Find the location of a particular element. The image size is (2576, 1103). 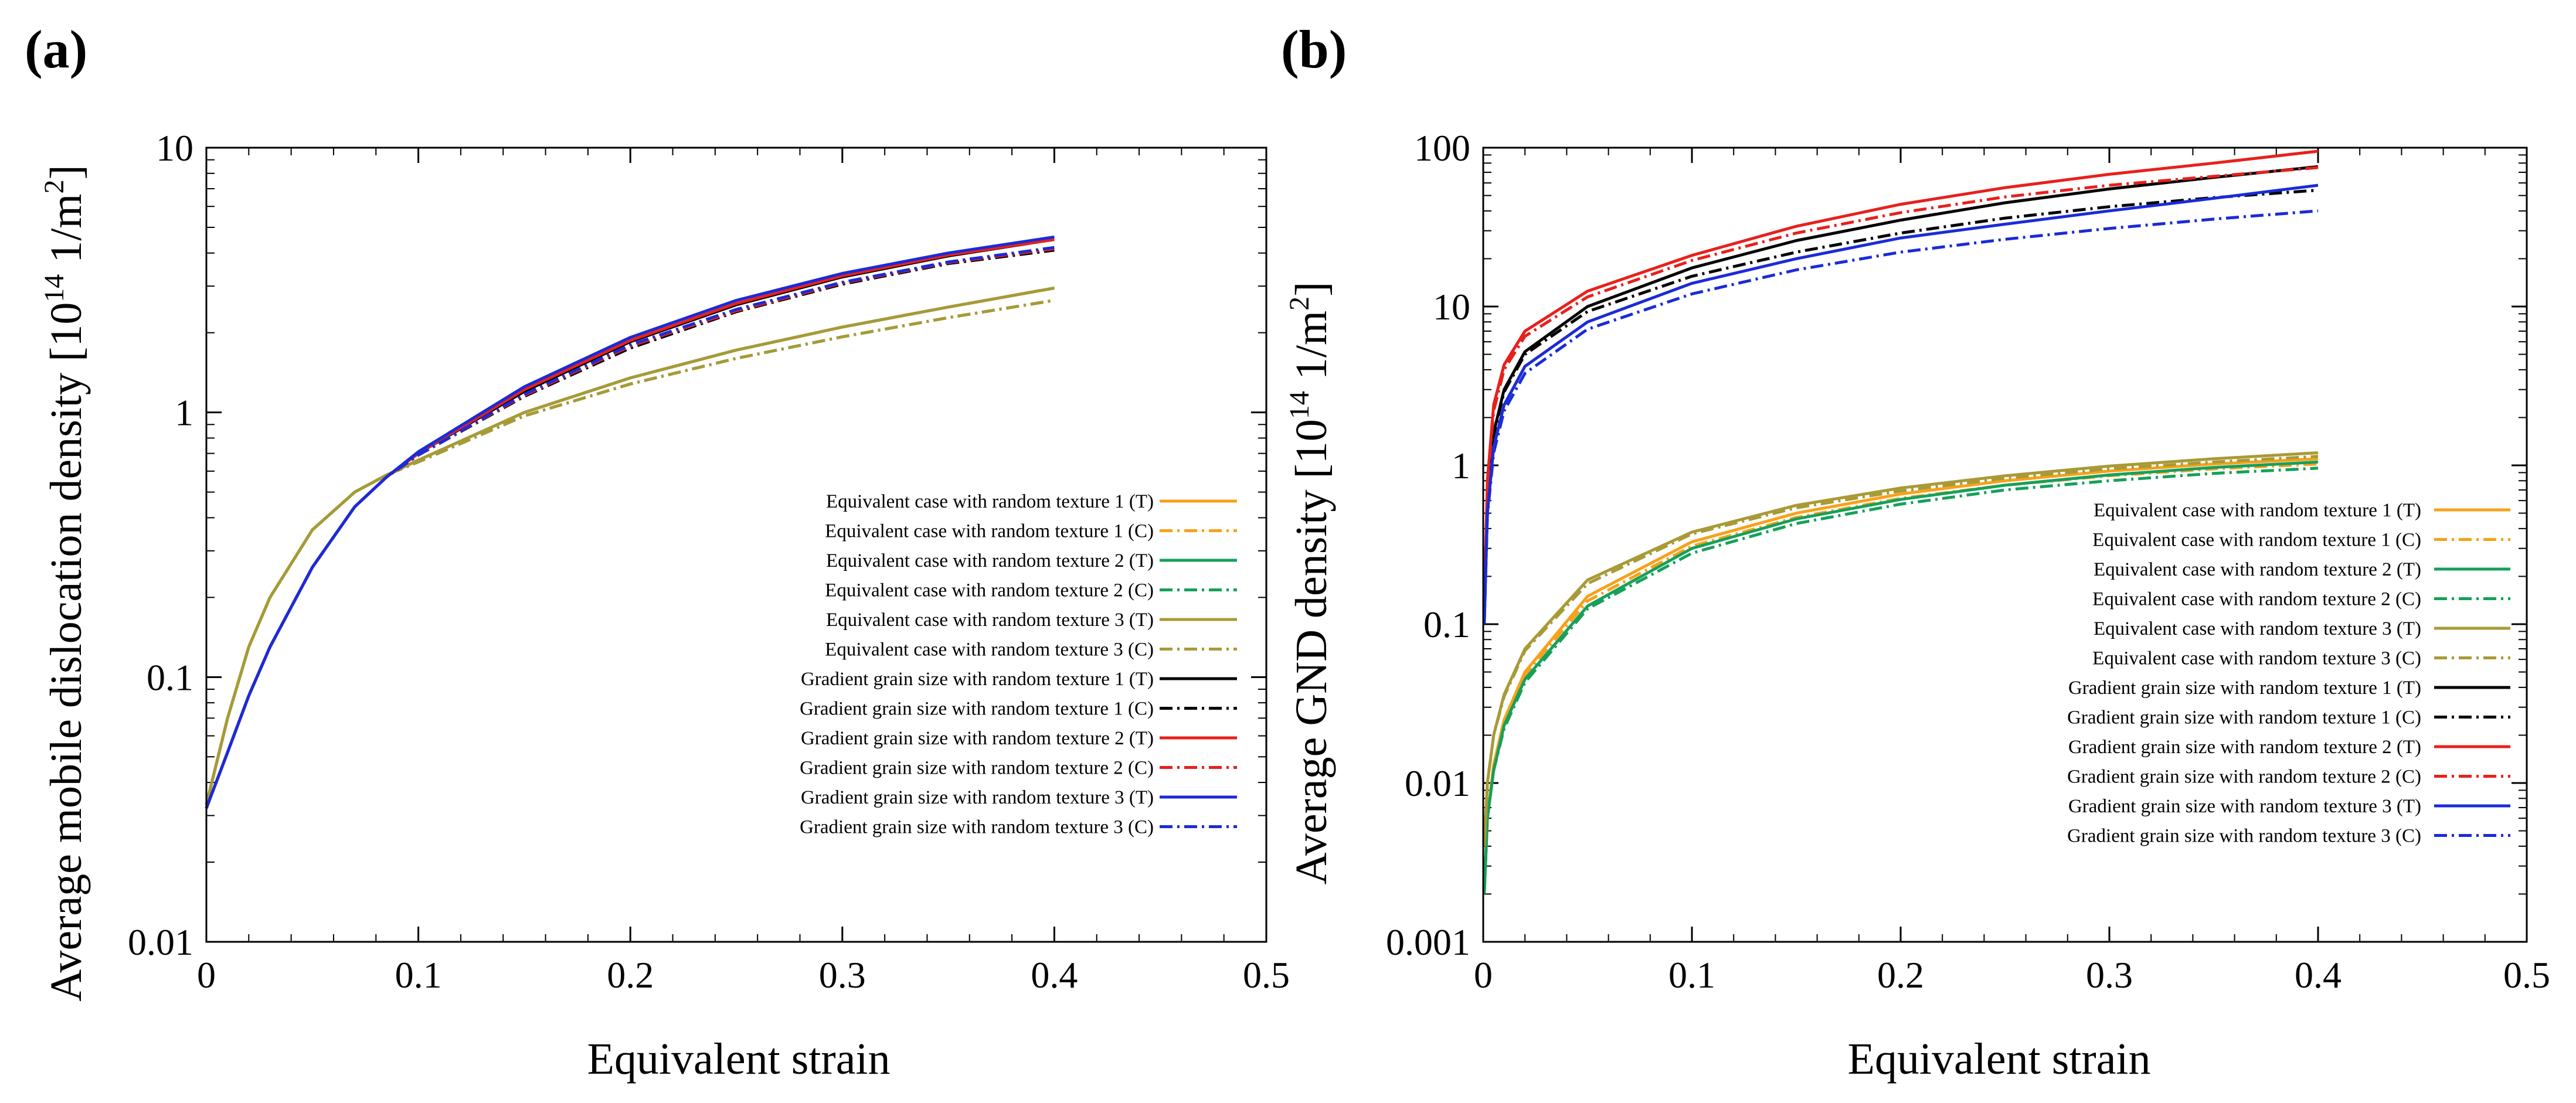

panel-b-y-axis-label: Average GND density [1014 1/m2] is located at coordinates (1310, 583).